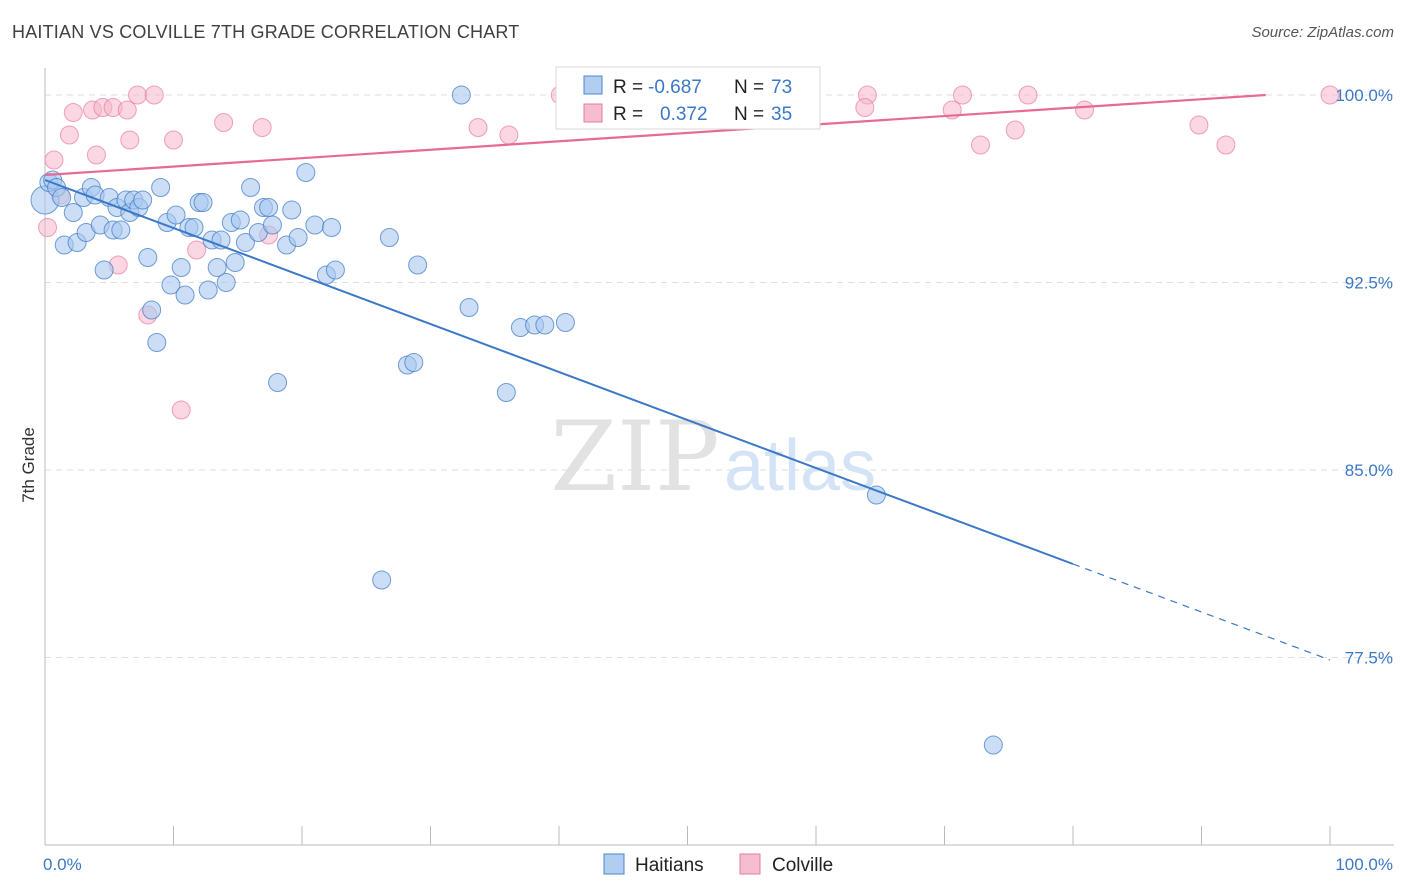  I want to click on stat-r-value-haitians: -0.687, so click(675, 87).